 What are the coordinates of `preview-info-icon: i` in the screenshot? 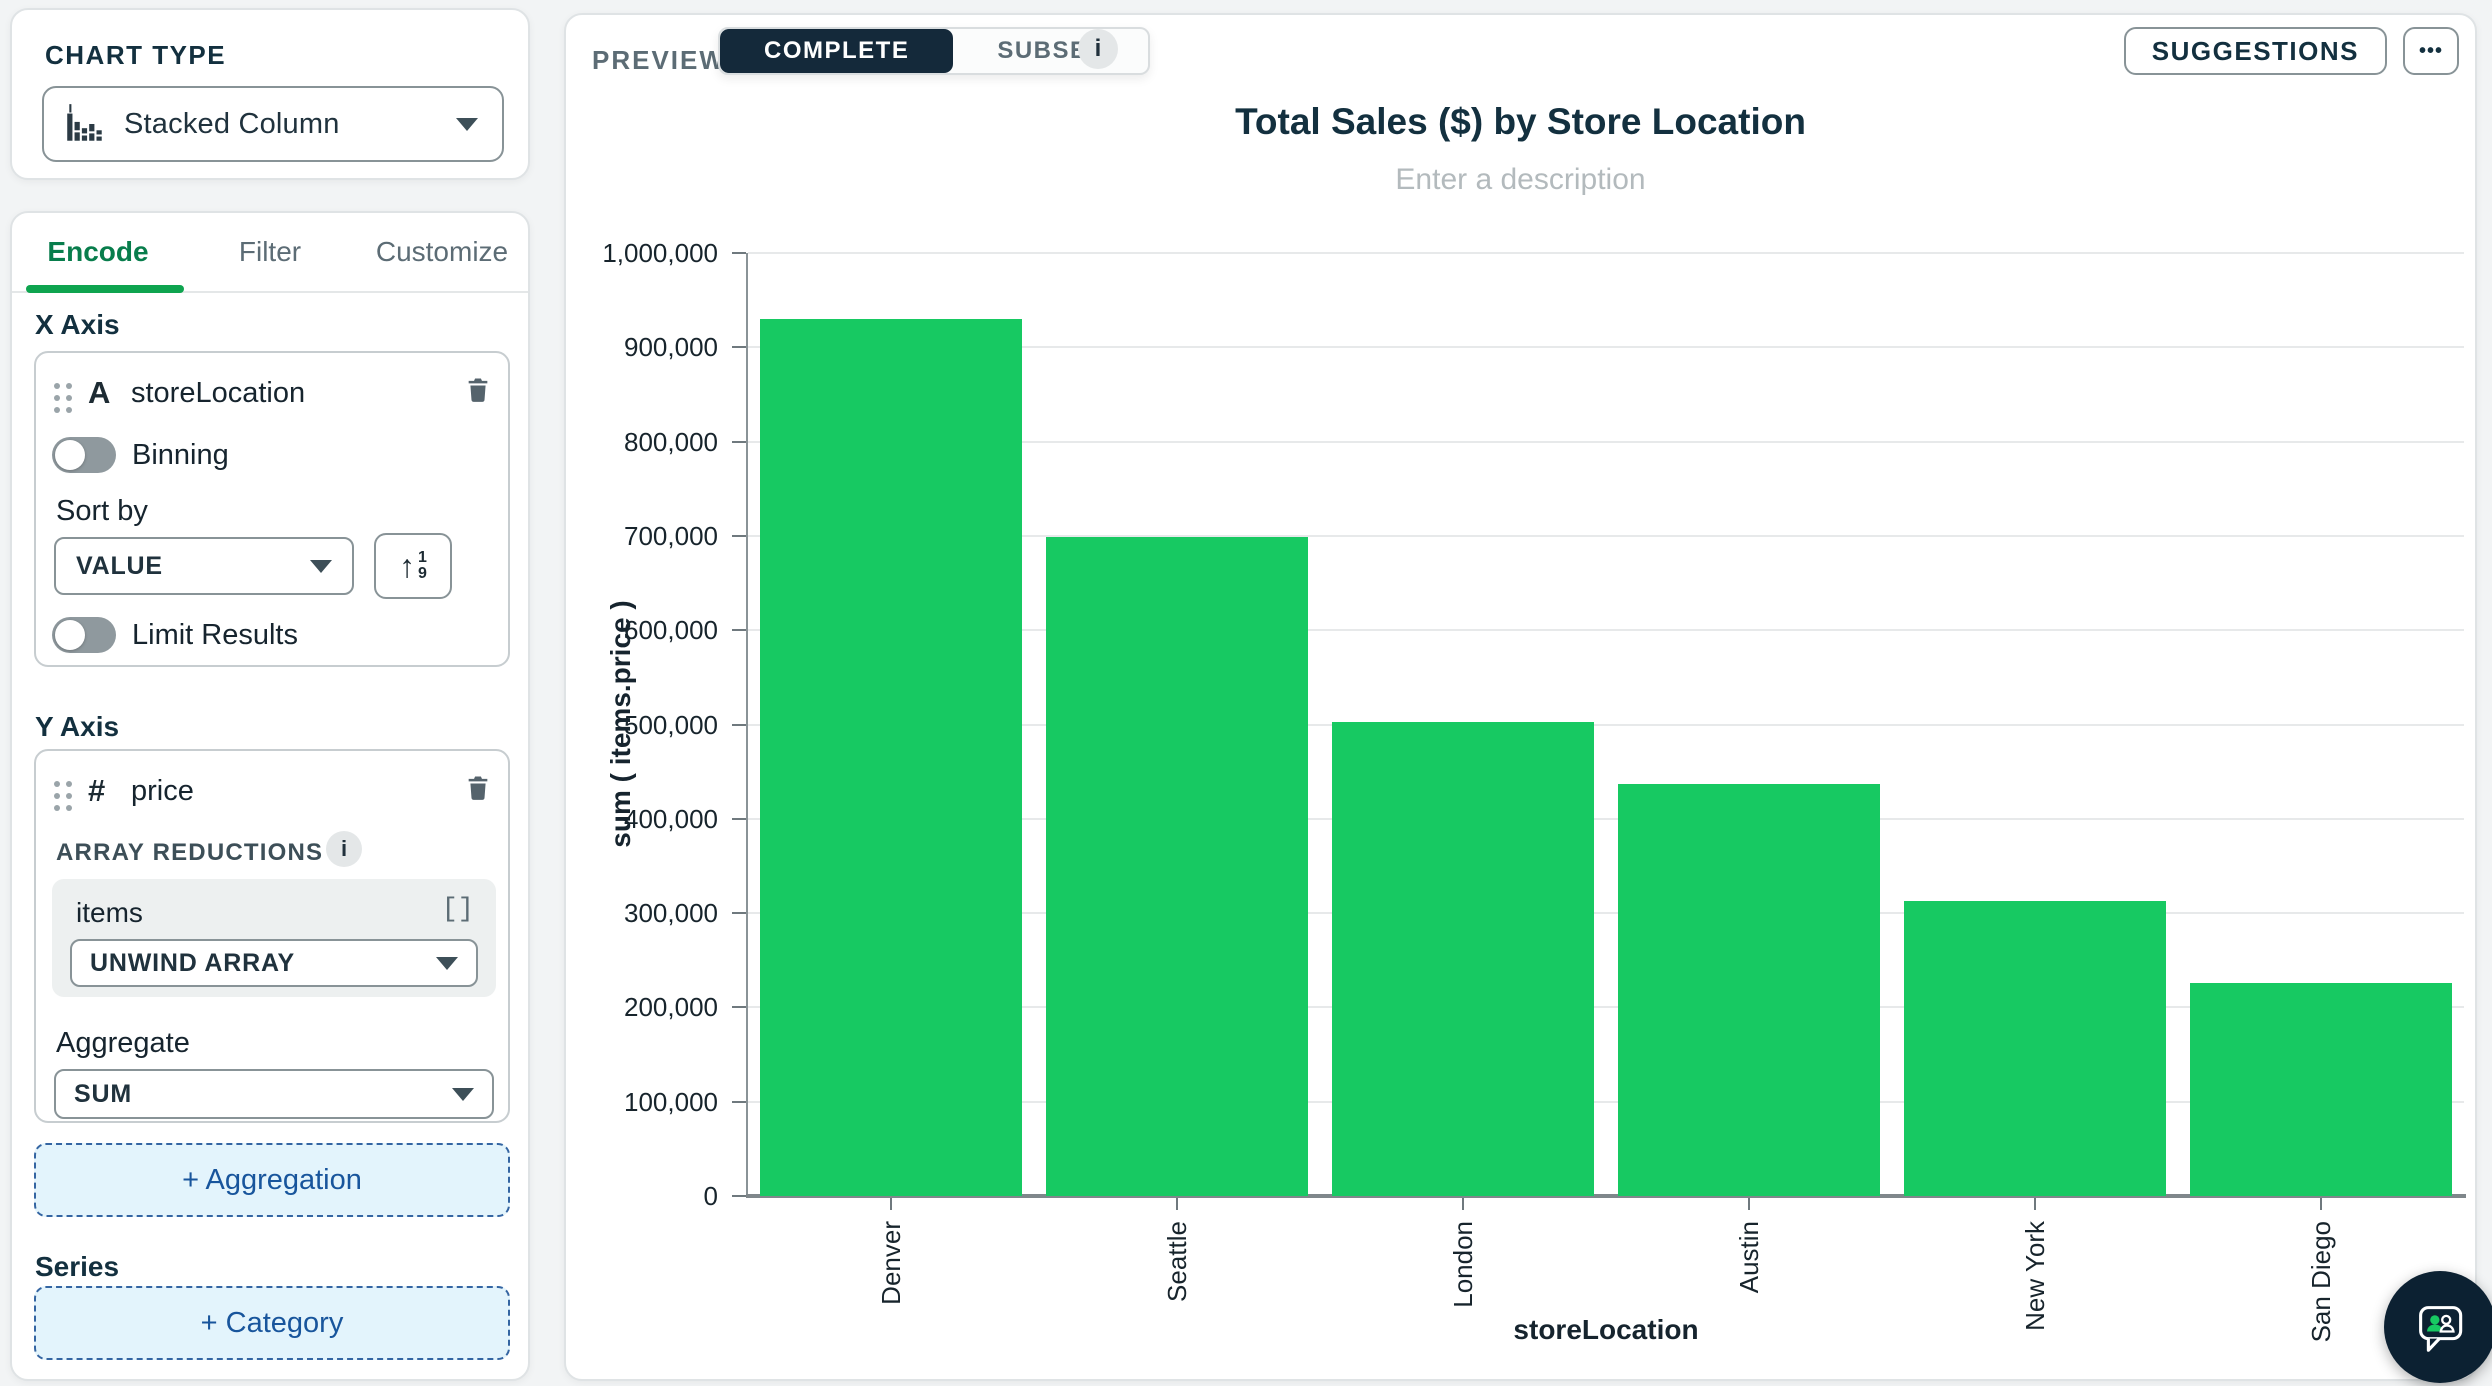 It's located at (1098, 49).